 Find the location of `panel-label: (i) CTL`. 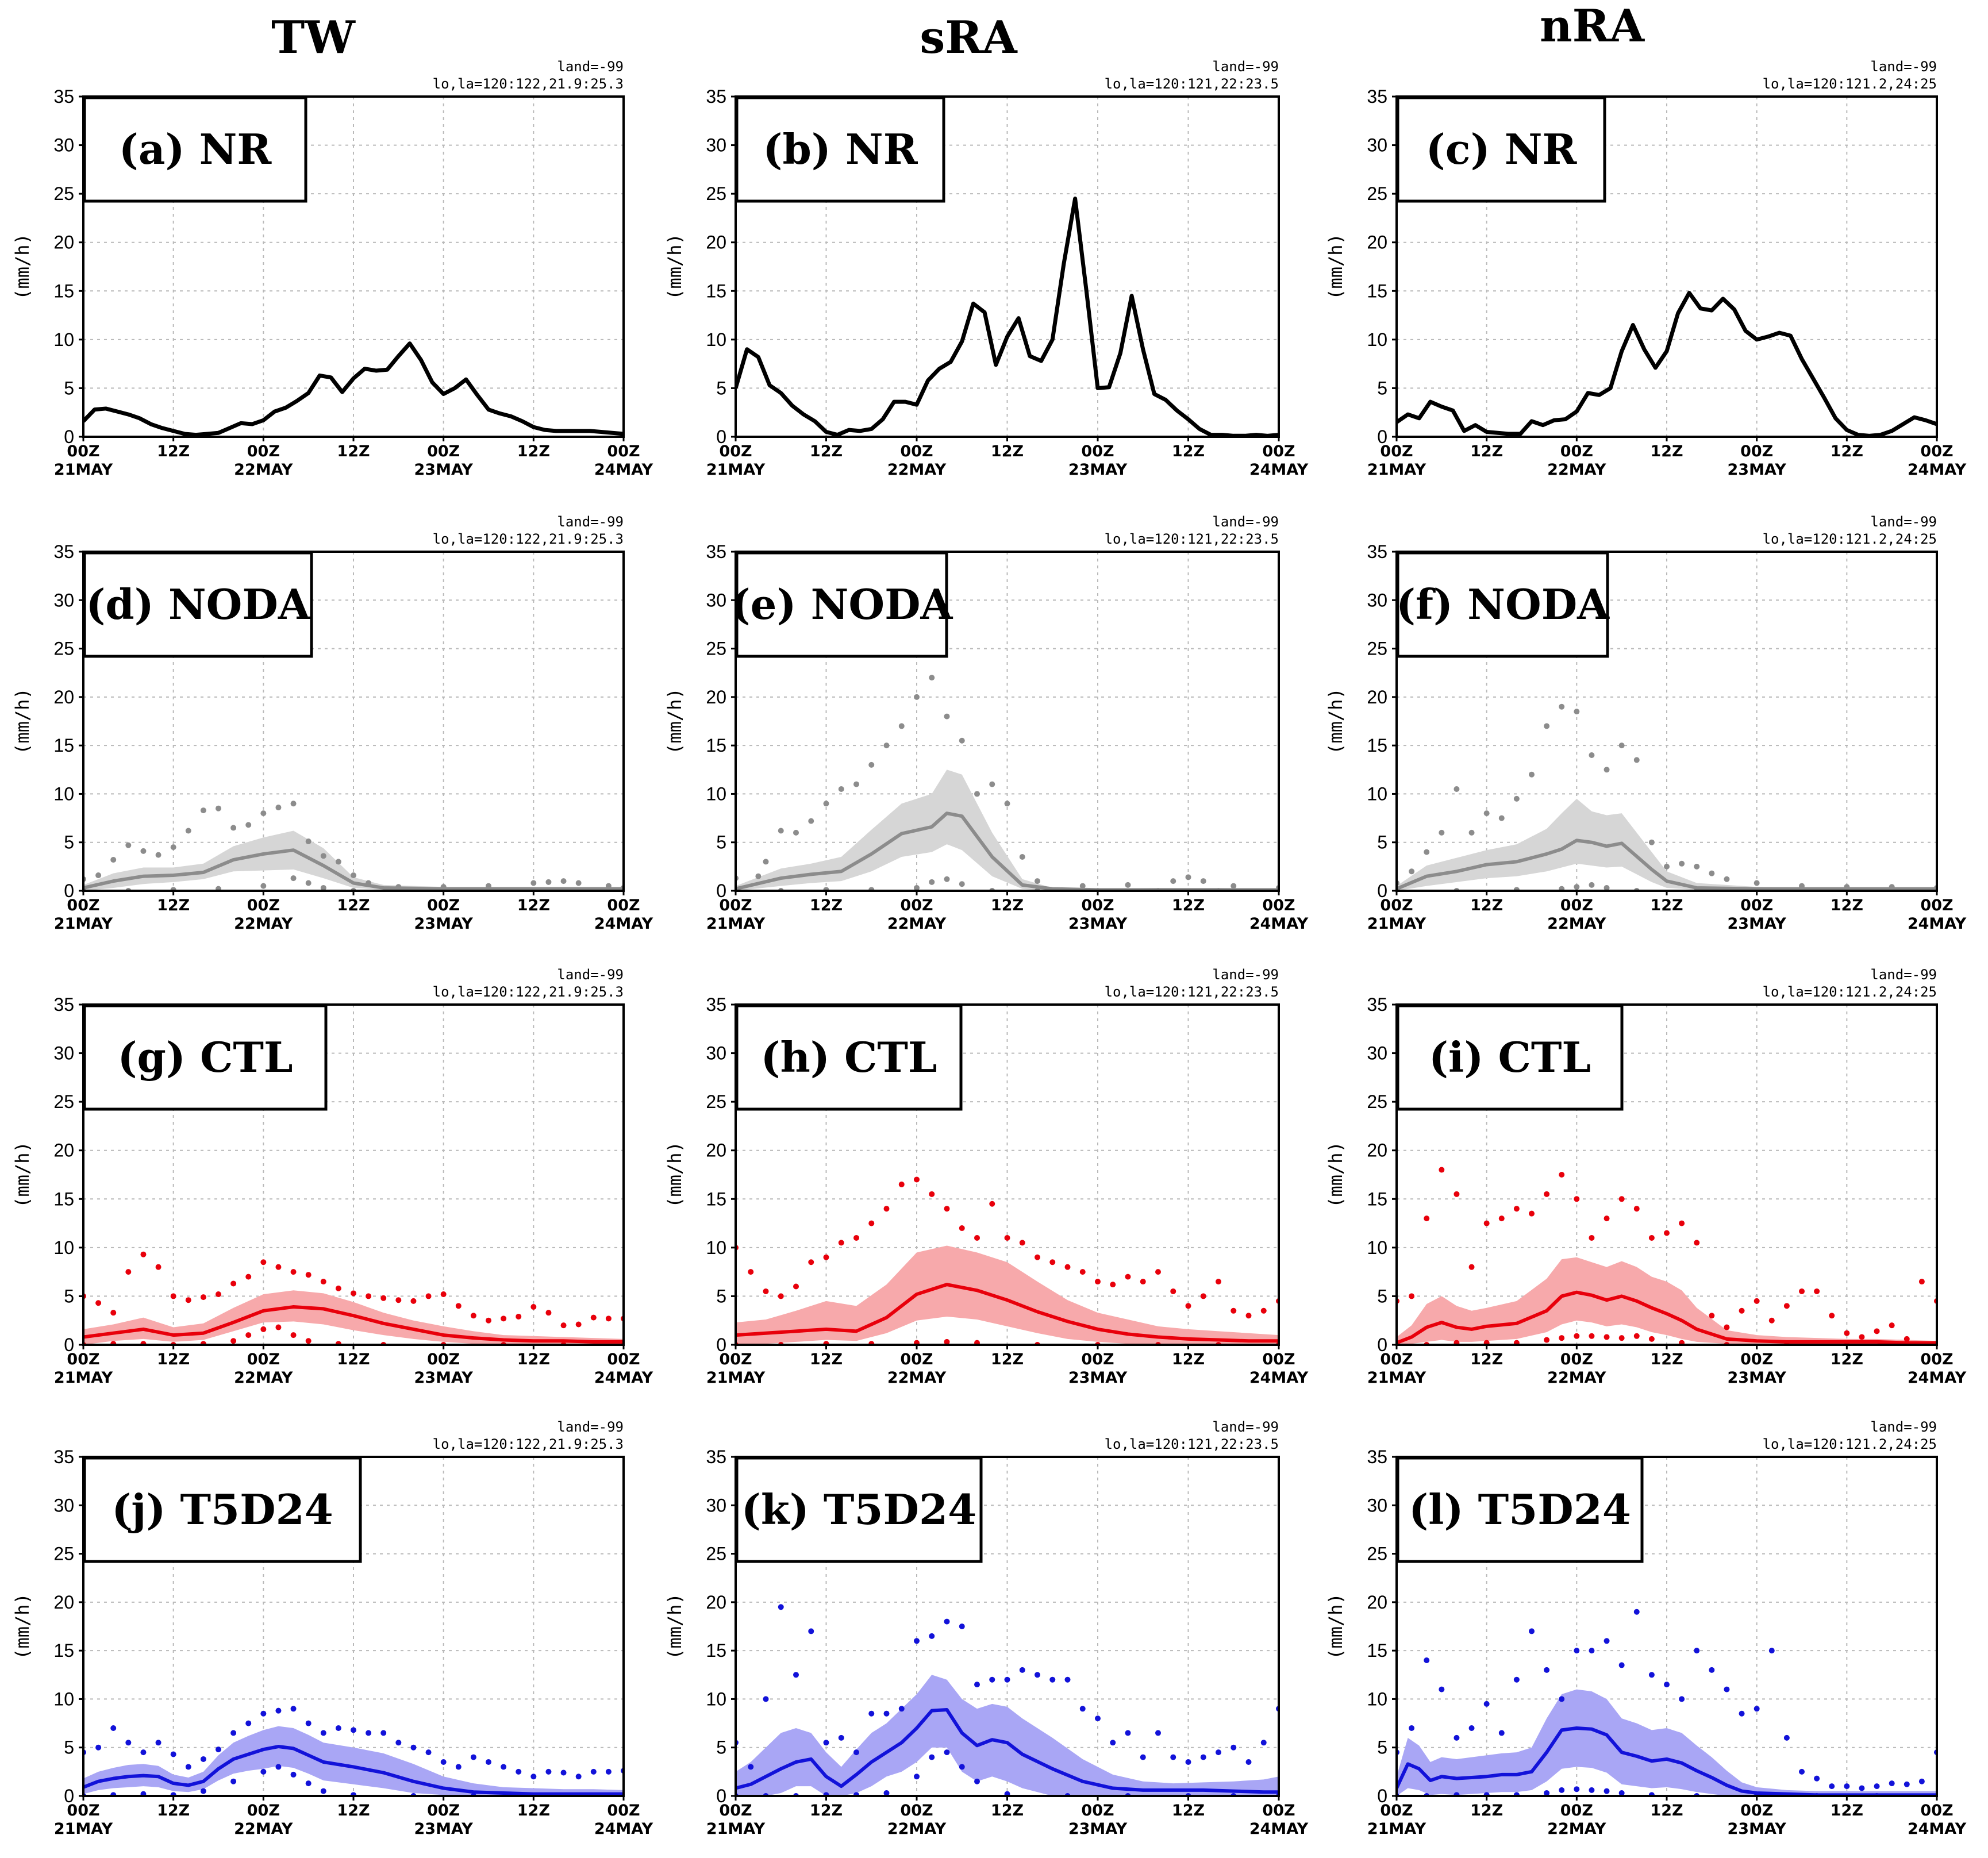

panel-label: (i) CTL is located at coordinates (1510, 1057).